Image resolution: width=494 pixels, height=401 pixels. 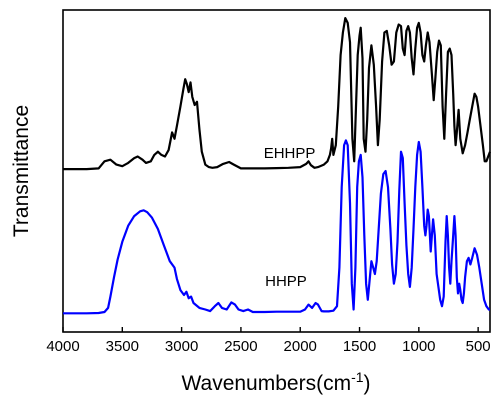 What do you see at coordinates (357, 377) in the screenshot?
I see `x-axis-title-superscript: -1` at bounding box center [357, 377].